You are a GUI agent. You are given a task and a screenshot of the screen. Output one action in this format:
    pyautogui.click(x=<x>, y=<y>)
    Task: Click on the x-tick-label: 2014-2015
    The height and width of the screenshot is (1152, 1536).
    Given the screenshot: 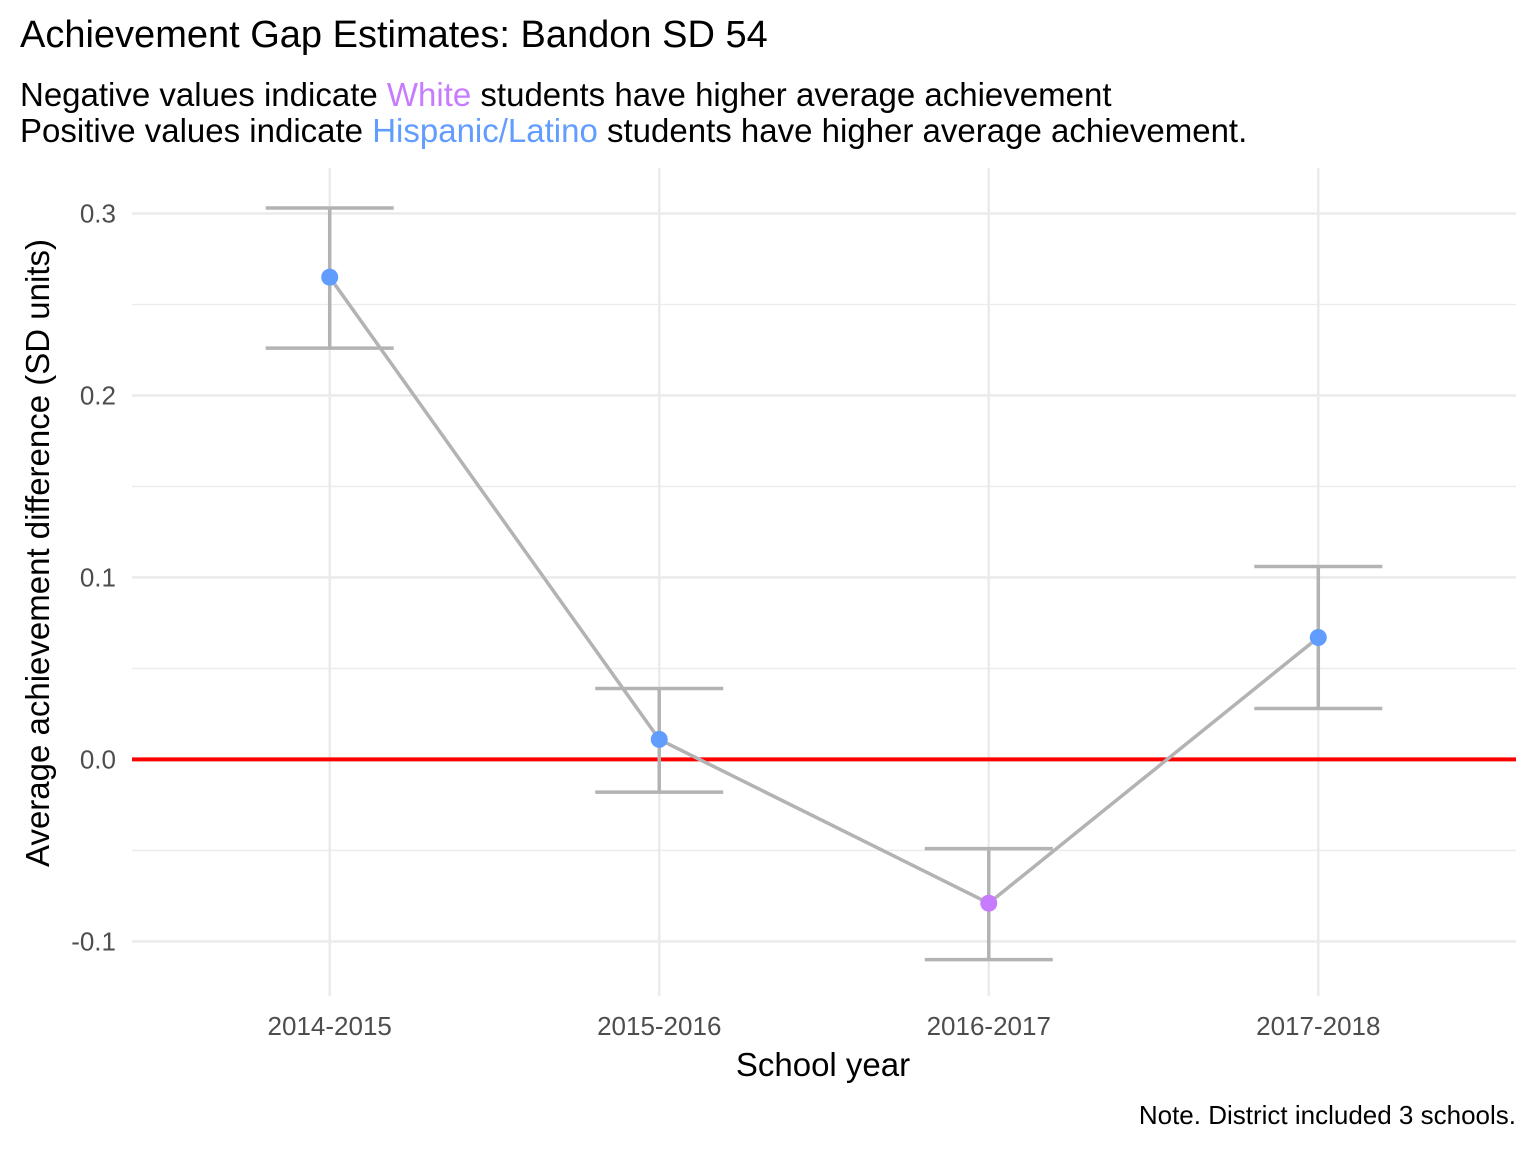 What is the action you would take?
    pyautogui.click(x=330, y=1026)
    